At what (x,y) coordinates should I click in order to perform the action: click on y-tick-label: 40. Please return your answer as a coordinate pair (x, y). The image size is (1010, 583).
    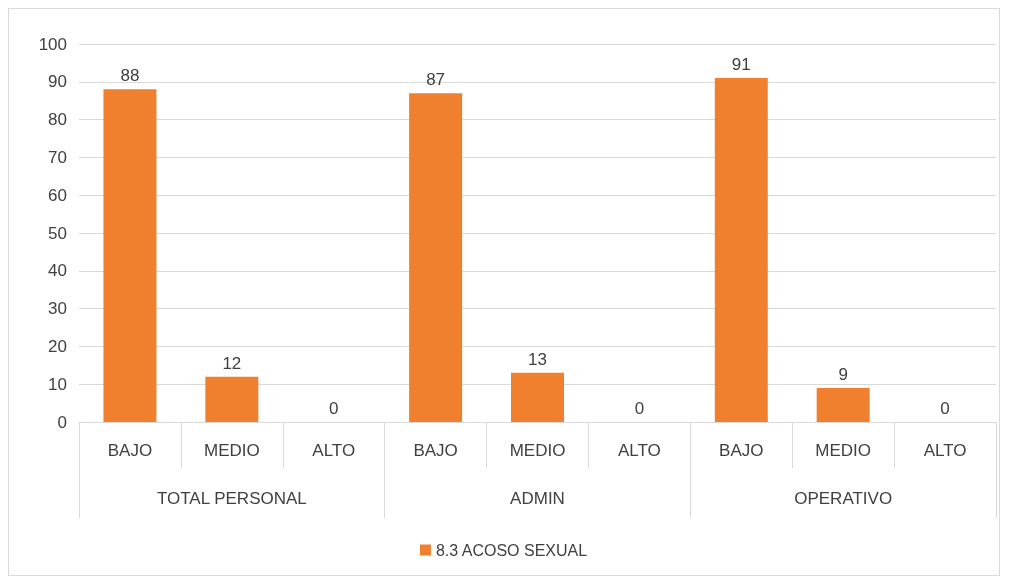
    Looking at the image, I should click on (57, 271).